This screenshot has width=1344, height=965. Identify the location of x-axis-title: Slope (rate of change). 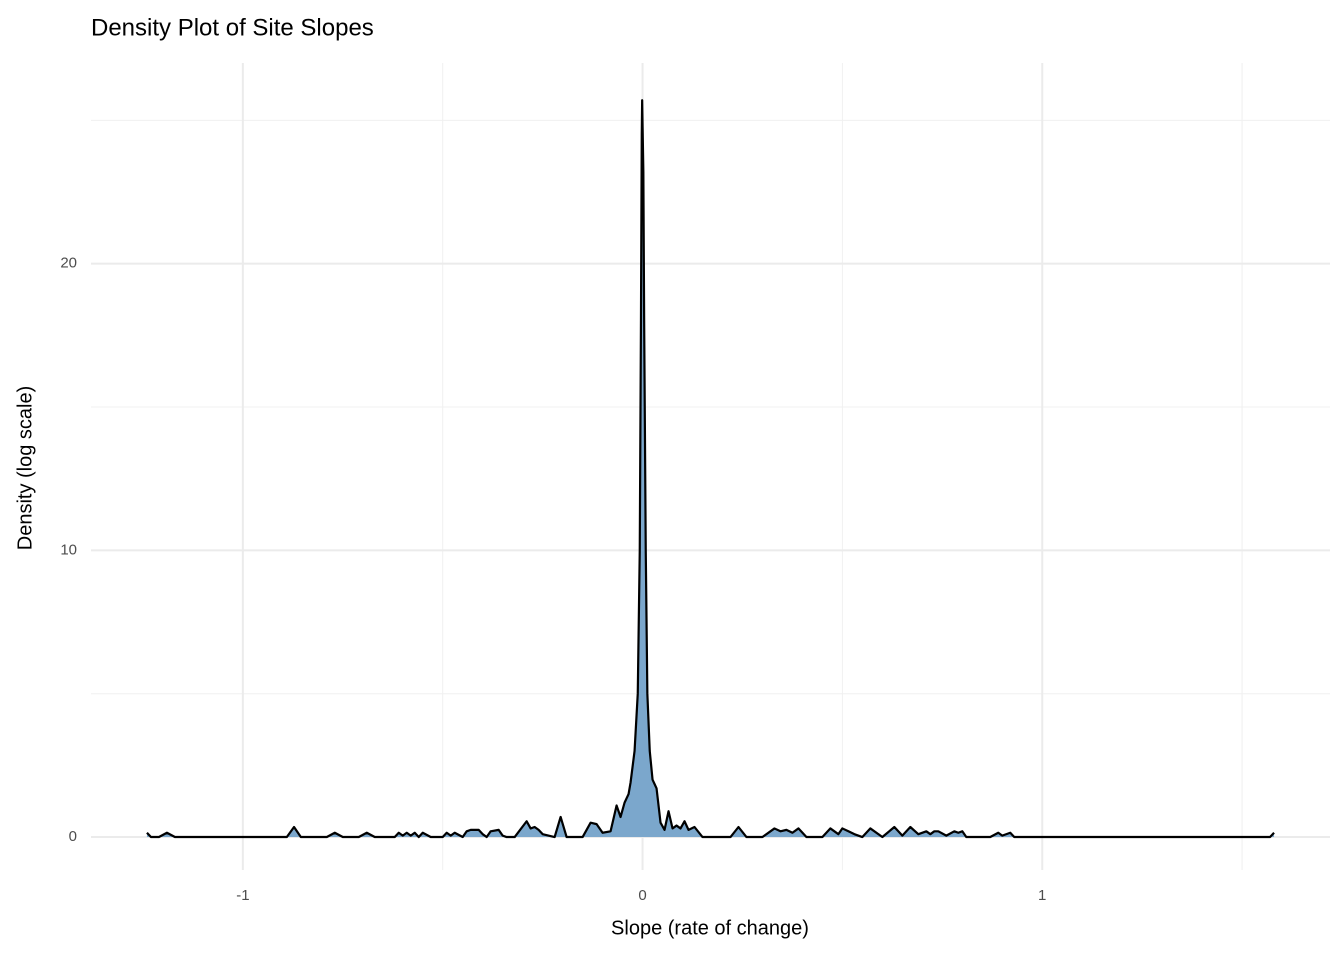
(710, 928).